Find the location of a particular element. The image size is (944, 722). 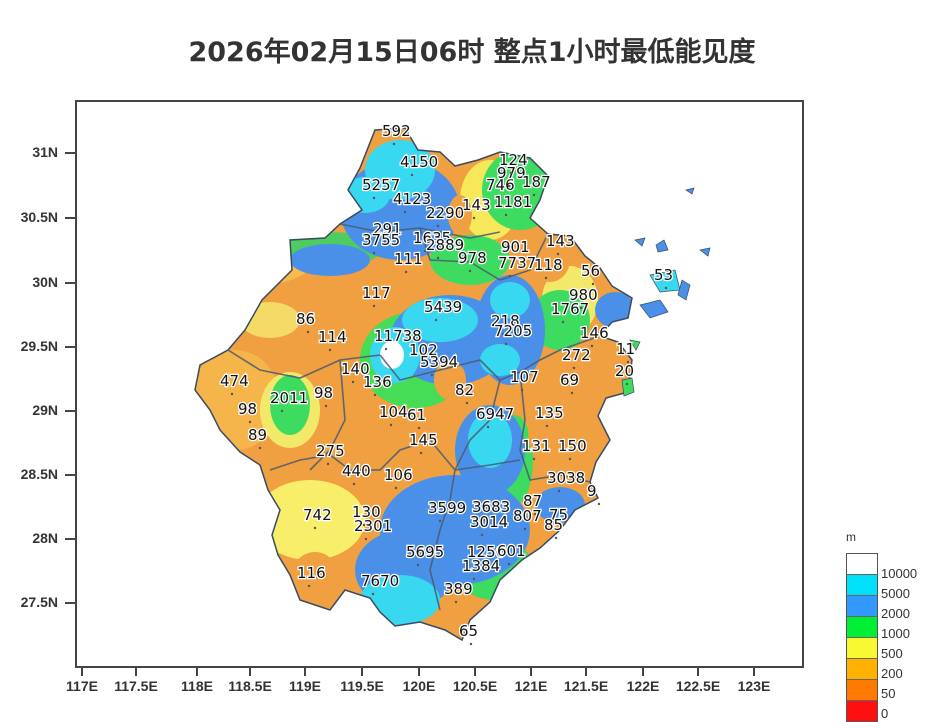

station-value: 69 is located at coordinates (569, 380).